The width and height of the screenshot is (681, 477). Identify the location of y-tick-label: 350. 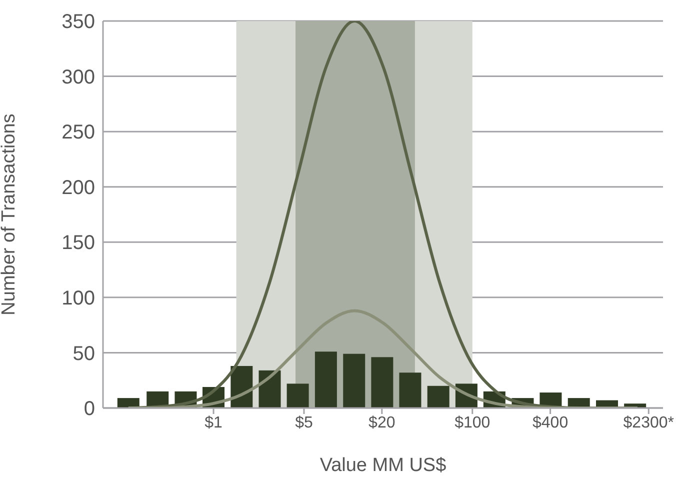
(78, 22).